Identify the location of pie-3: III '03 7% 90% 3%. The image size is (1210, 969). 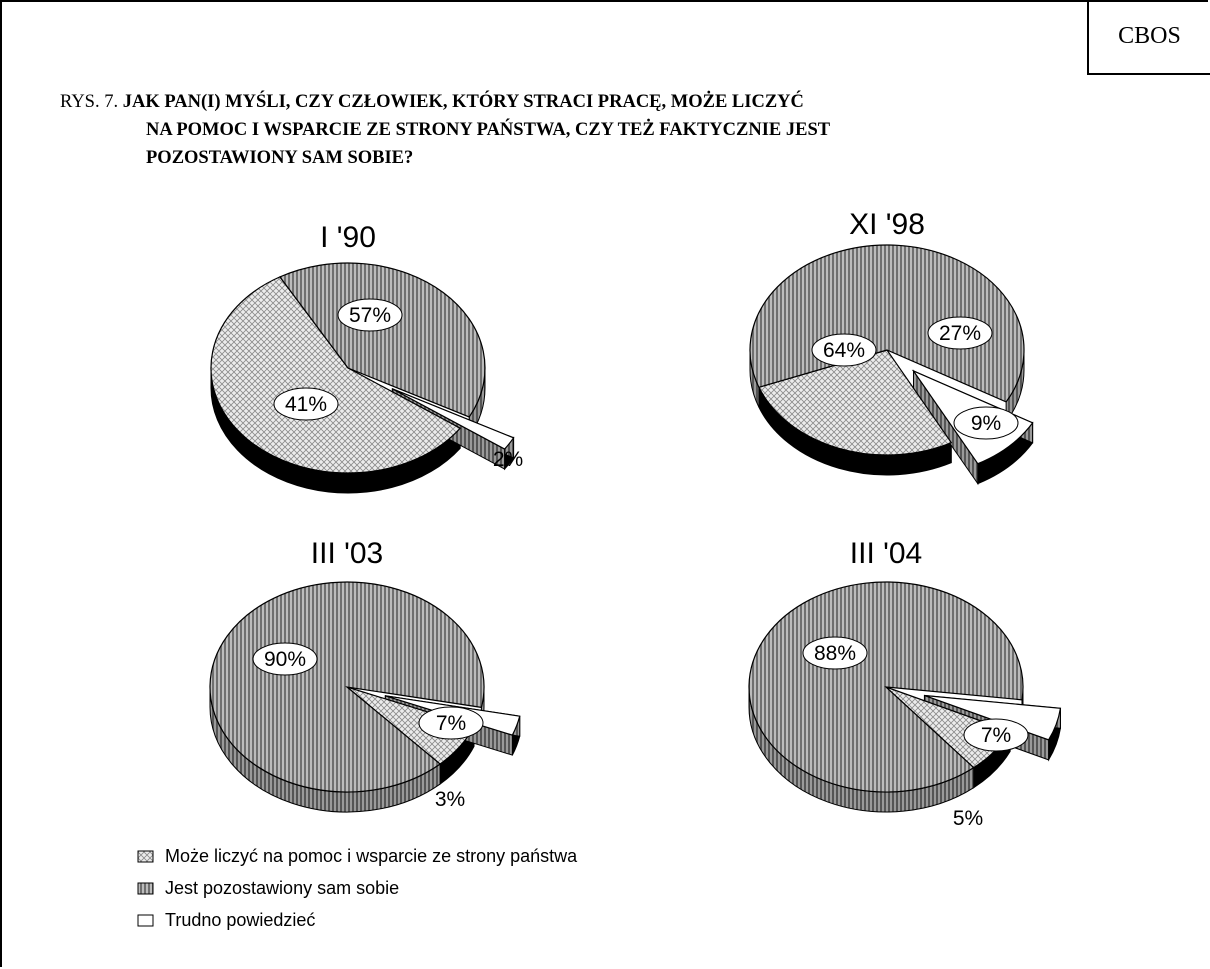
(365, 675).